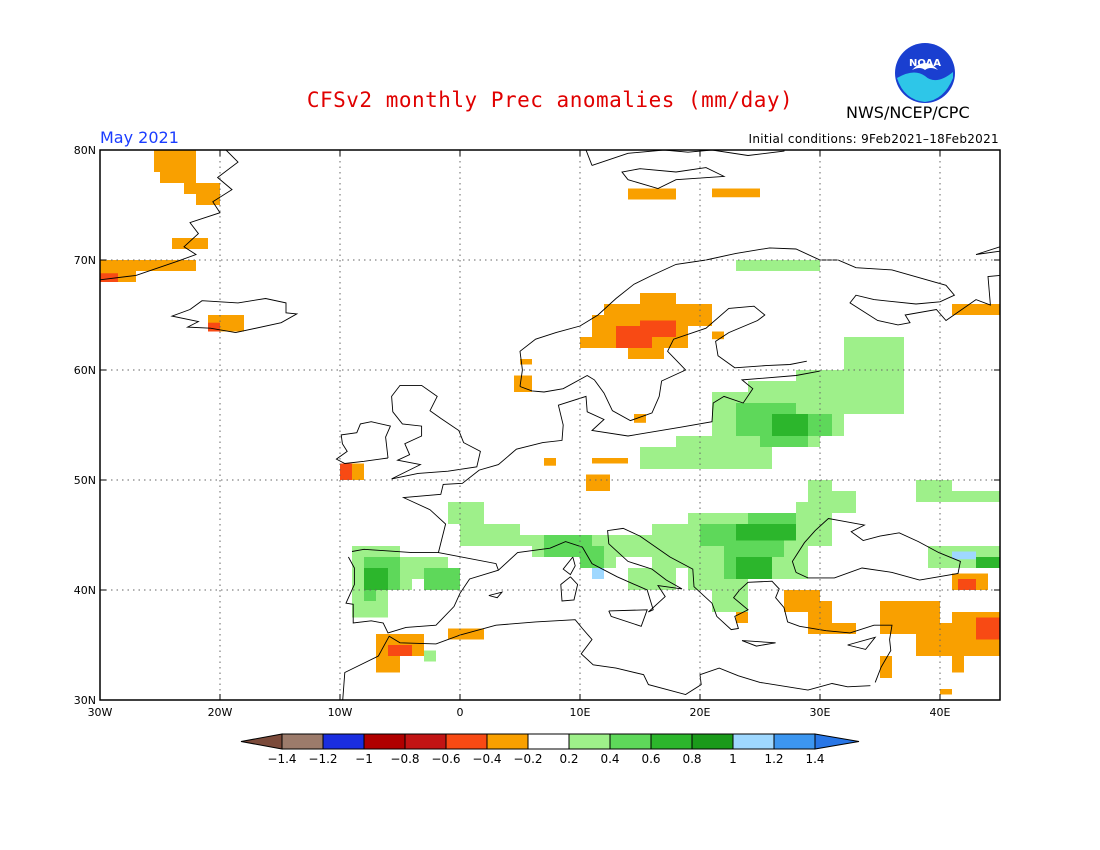  I want to click on anomaly-greenland-east, so click(187, 177).